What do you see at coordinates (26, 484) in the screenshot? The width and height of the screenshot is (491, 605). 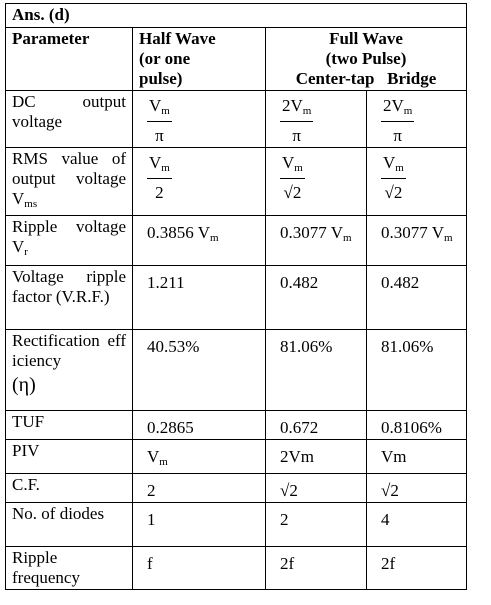 I see `label-text: C.F.` at bounding box center [26, 484].